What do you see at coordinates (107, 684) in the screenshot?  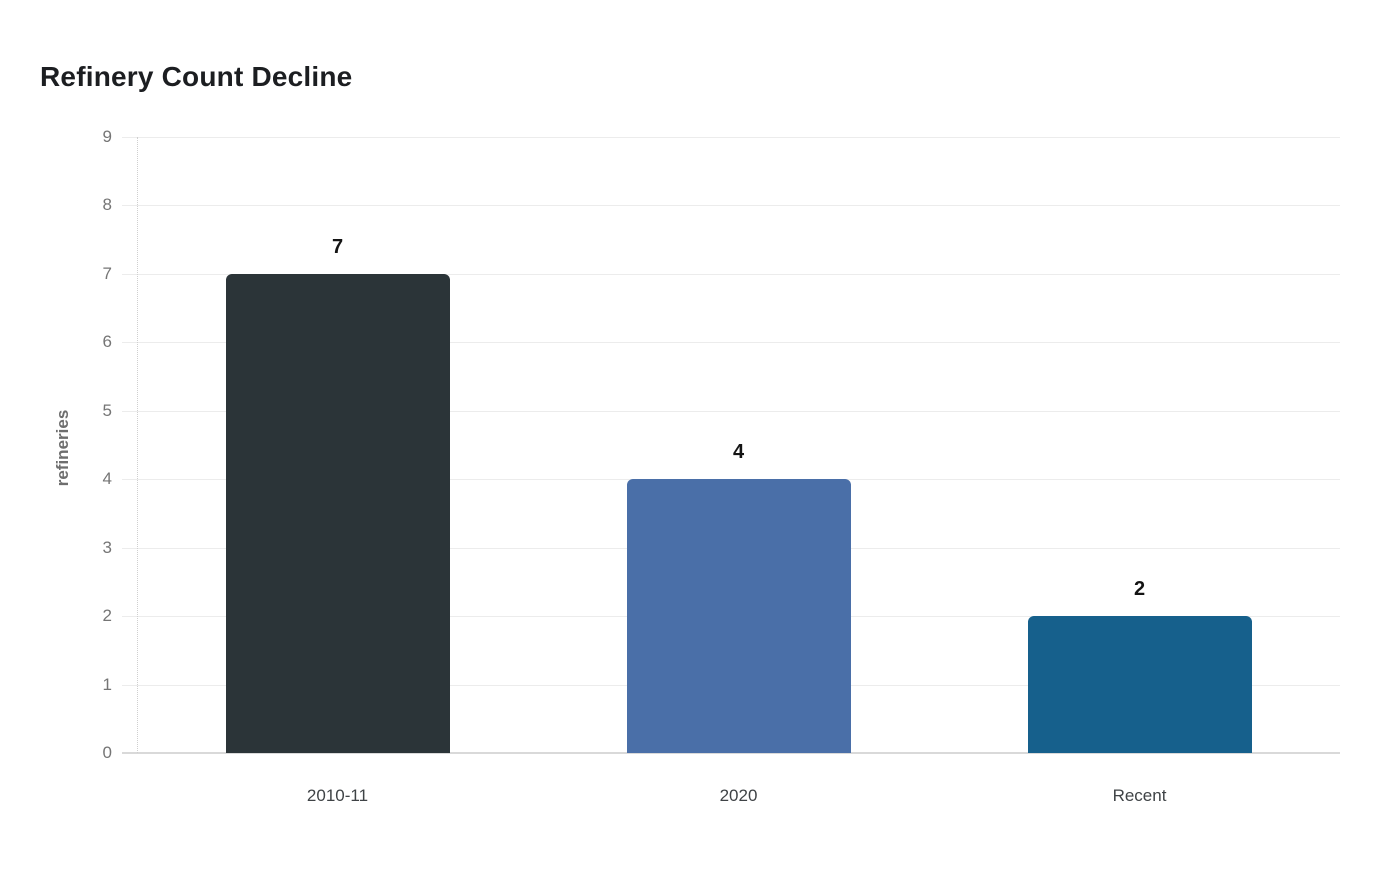 I see `y-tick-label: 1` at bounding box center [107, 684].